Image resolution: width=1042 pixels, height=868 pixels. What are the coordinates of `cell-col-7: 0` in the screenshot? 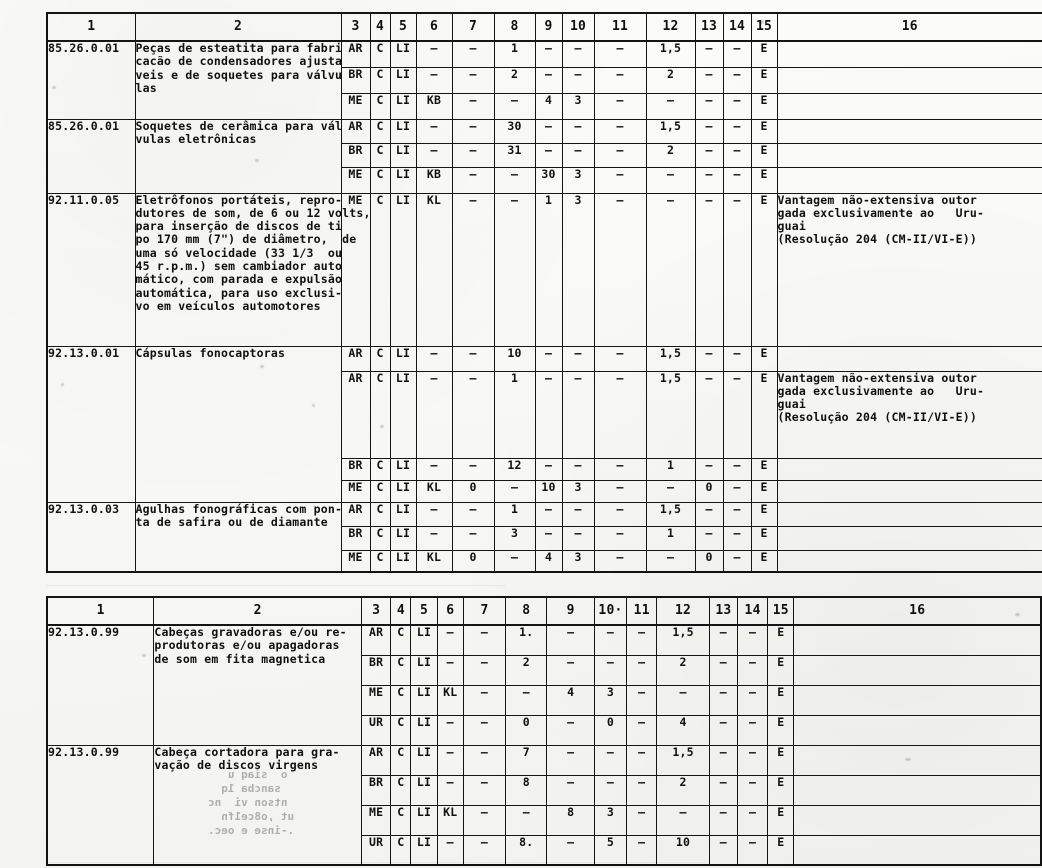 It's located at (473, 561).